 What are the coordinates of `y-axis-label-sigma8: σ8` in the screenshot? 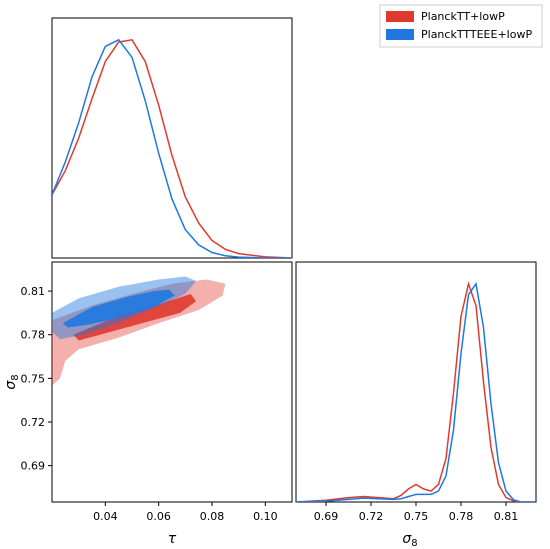 It's located at (12, 381).